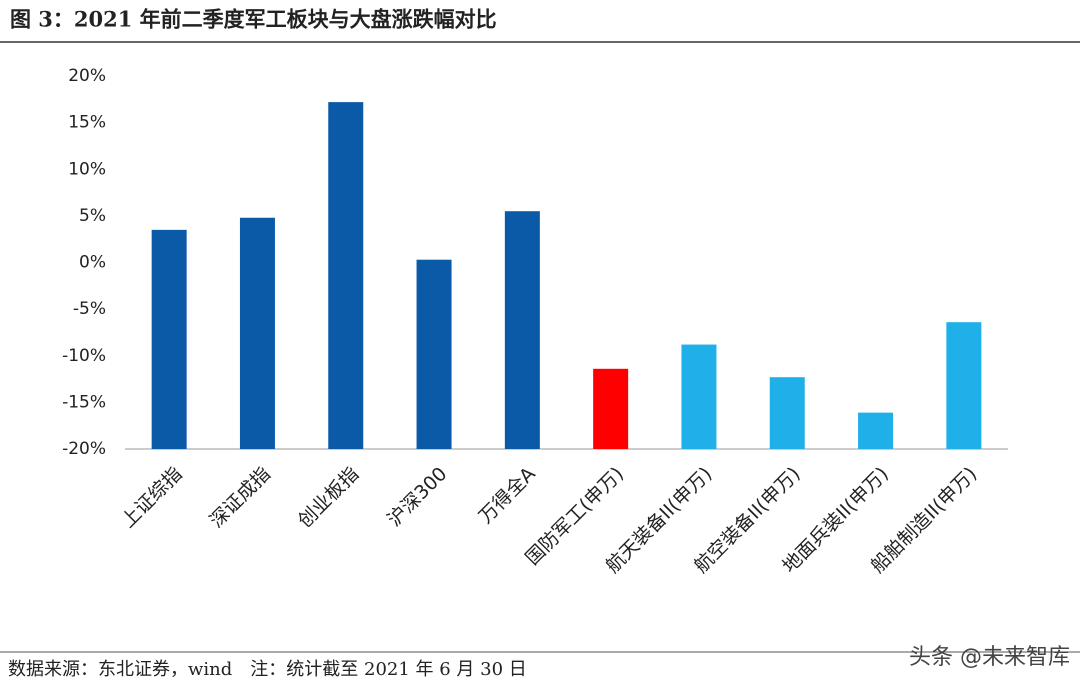  What do you see at coordinates (87, 123) in the screenshot?
I see `y-tick-label: 15%` at bounding box center [87, 123].